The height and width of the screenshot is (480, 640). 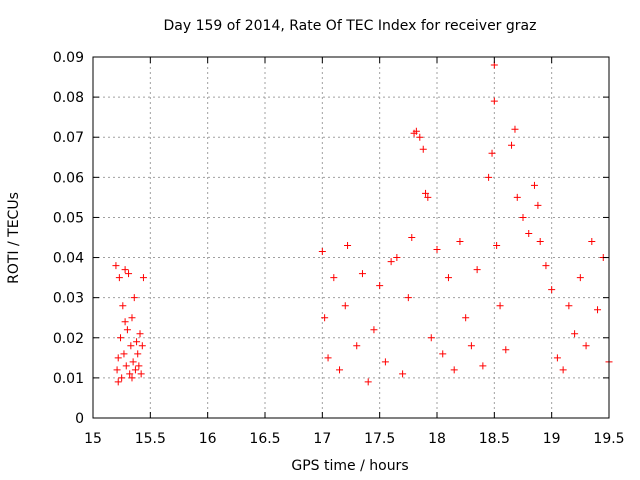 What do you see at coordinates (322, 439) in the screenshot?
I see `x-tick-label: 17` at bounding box center [322, 439].